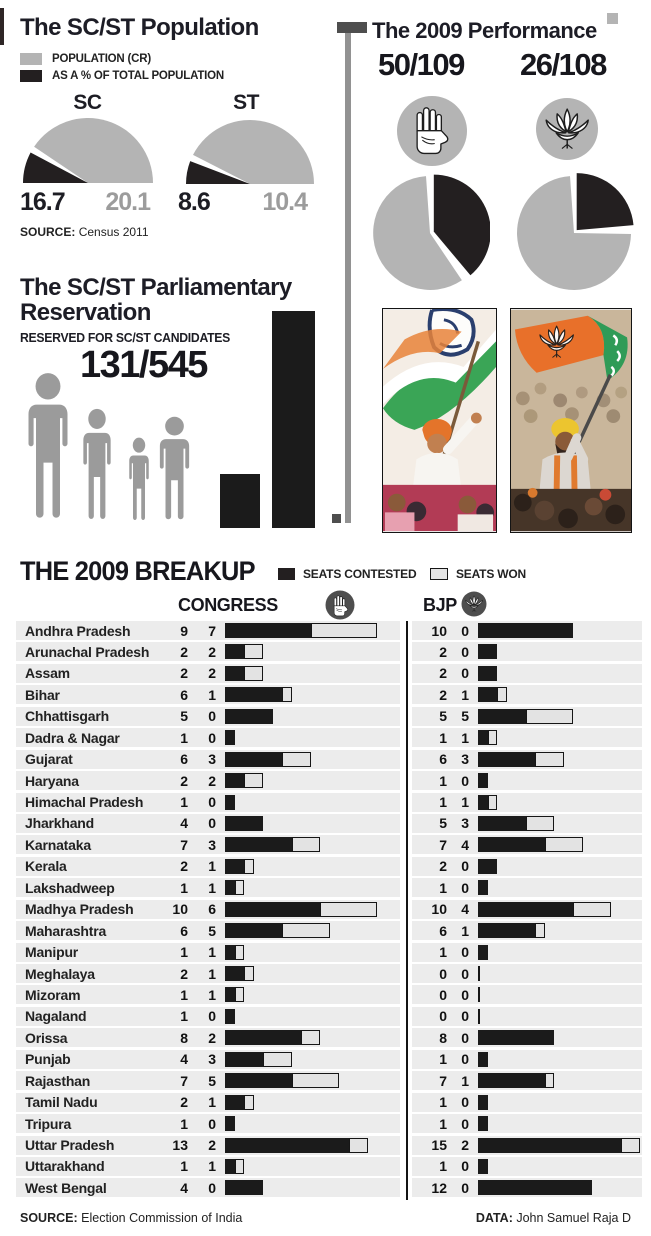 This screenshot has width=651, height=1236. What do you see at coordinates (58, 844) in the screenshot?
I see `state-name: Karnataka` at bounding box center [58, 844].